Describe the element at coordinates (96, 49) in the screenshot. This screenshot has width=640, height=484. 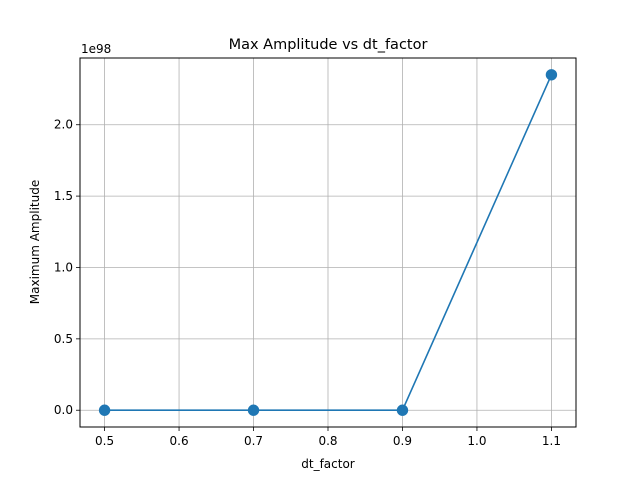
I see `y-axis-offset-label: 1e98` at that location.